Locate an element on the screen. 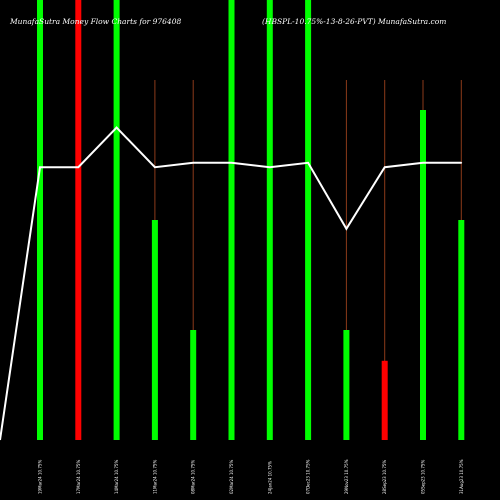 The height and width of the screenshot is (500, 500). x-tick-label: 28Sep23 10.75% is located at coordinates (384, 477).